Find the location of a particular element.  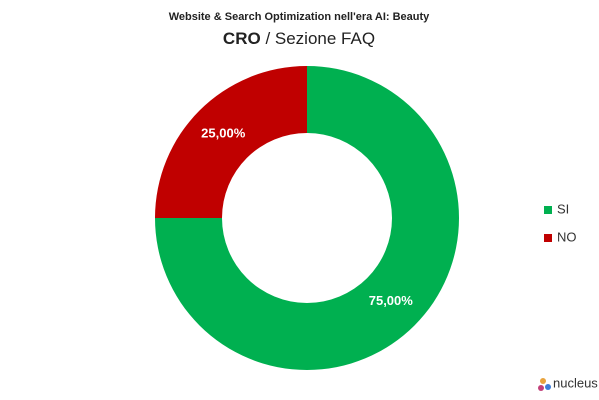

data-label: 25,00% is located at coordinates (223, 133).